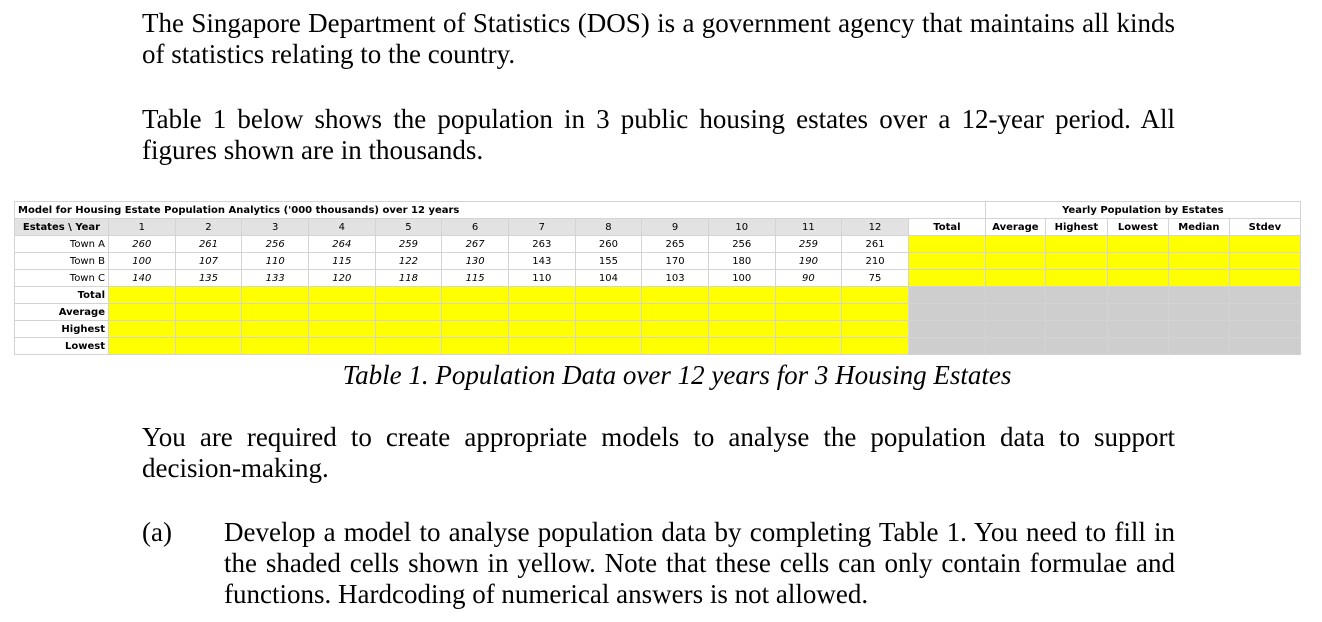 The height and width of the screenshot is (622, 1322). What do you see at coordinates (875, 261) in the screenshot?
I see `data-cell: 210` at bounding box center [875, 261].